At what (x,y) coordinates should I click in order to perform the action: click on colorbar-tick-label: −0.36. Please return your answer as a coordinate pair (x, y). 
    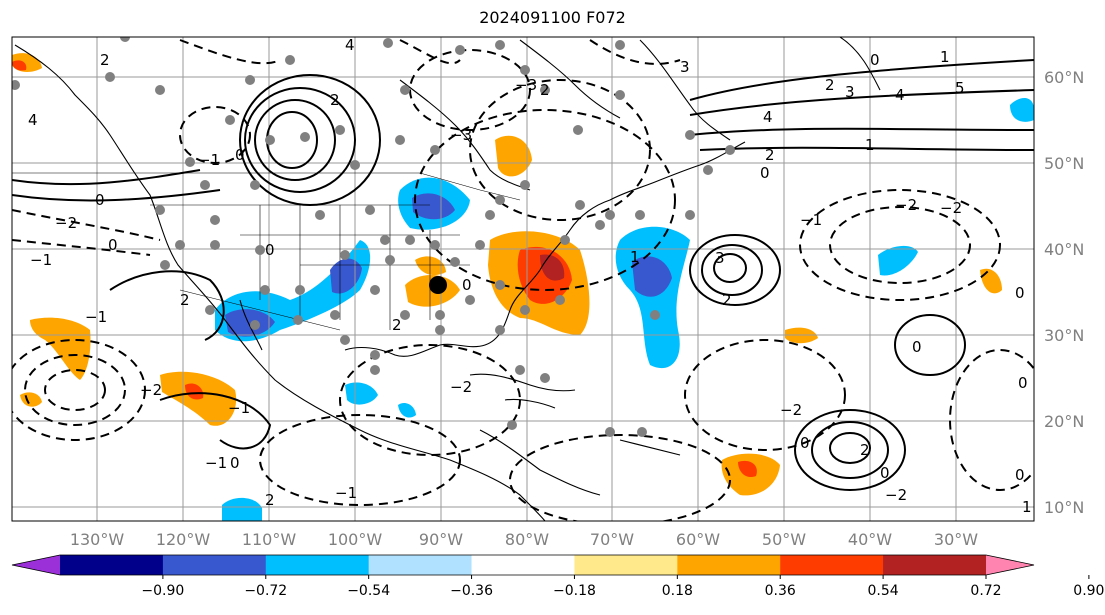
    Looking at the image, I should click on (471, 591).